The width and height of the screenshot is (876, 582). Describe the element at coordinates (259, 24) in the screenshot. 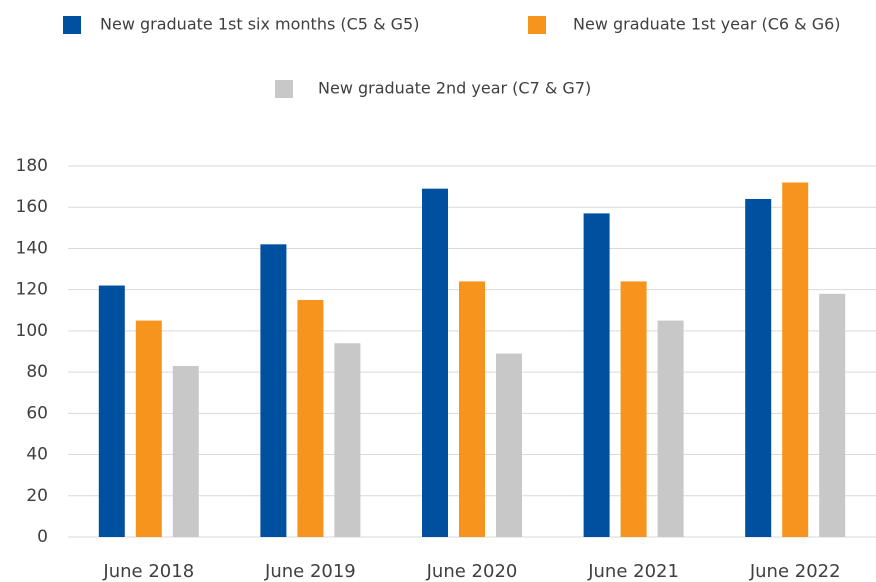

I see `legend-label: New graduate 1st six months (C5 & G5)` at that location.